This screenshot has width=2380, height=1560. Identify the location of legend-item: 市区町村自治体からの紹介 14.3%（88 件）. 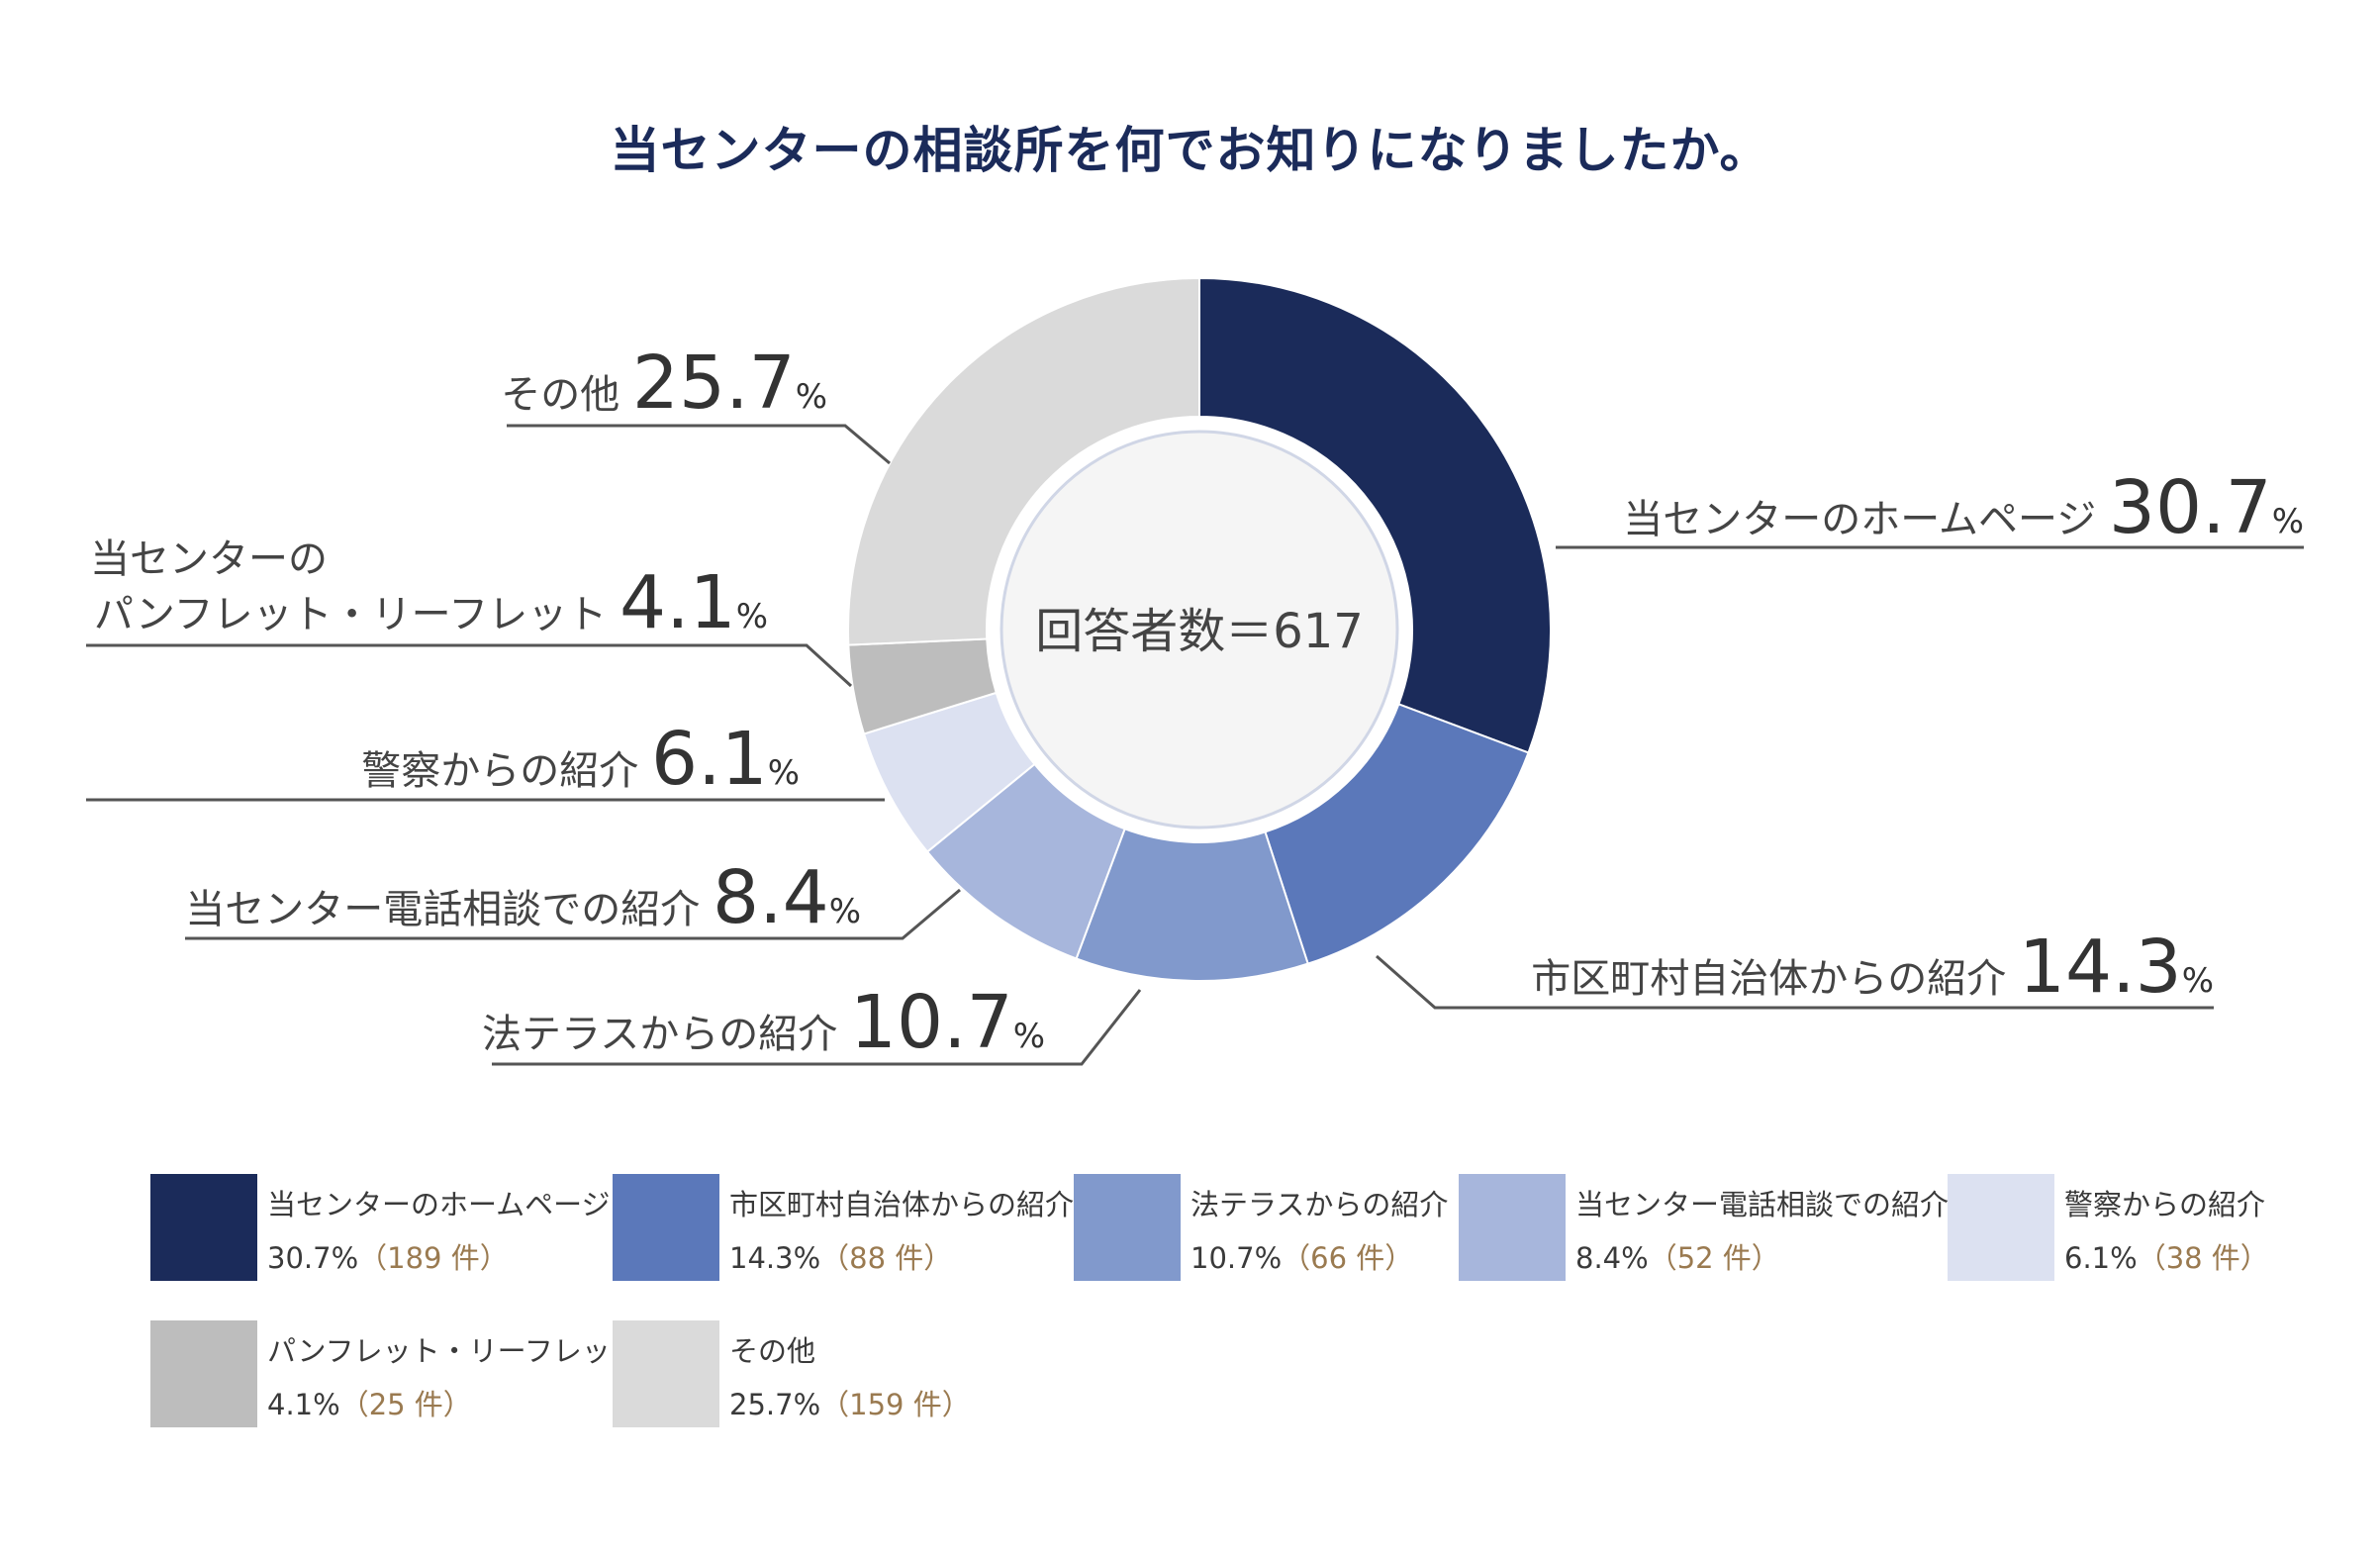
(844, 1228).